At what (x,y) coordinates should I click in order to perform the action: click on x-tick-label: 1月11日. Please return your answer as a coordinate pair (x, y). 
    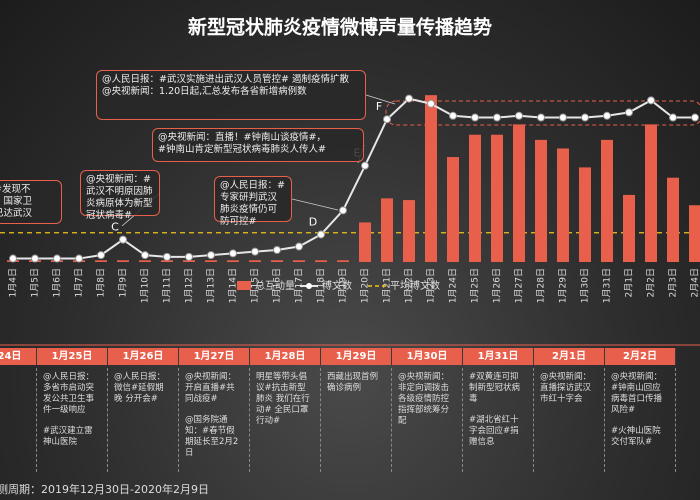
    Looking at the image, I should click on (167, 285).